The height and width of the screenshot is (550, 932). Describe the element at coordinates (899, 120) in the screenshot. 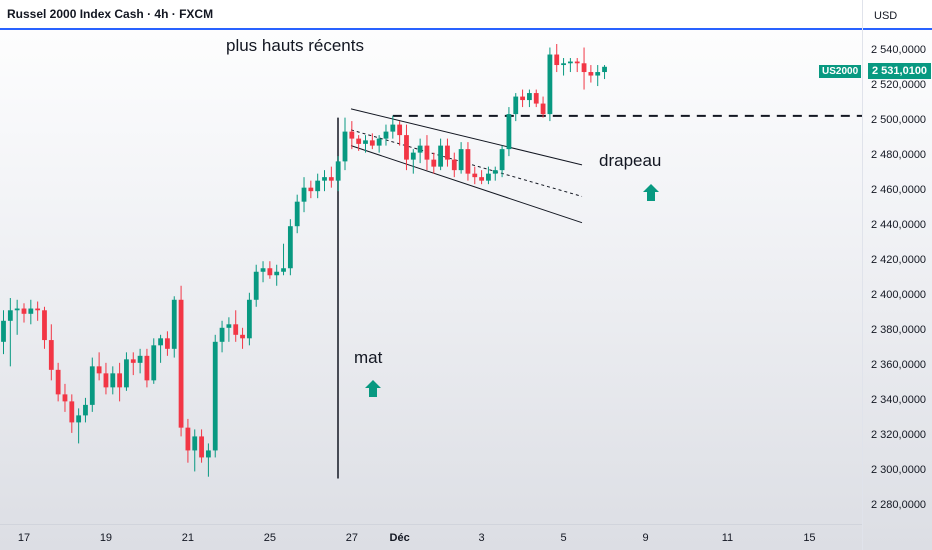

I see `y-tick-label: 2 500,0000` at that location.